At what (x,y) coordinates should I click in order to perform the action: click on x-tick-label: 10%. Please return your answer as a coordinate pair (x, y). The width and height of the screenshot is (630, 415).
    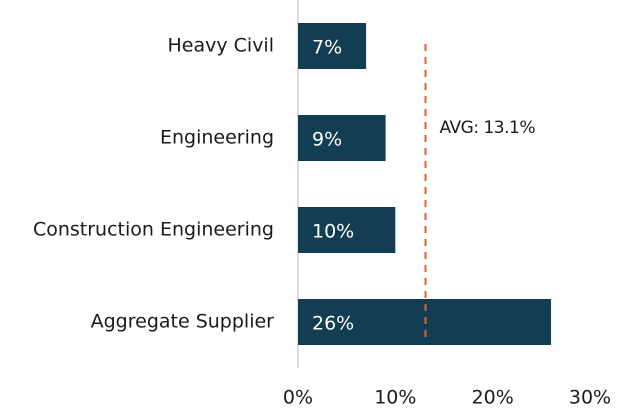
    Looking at the image, I should click on (395, 398).